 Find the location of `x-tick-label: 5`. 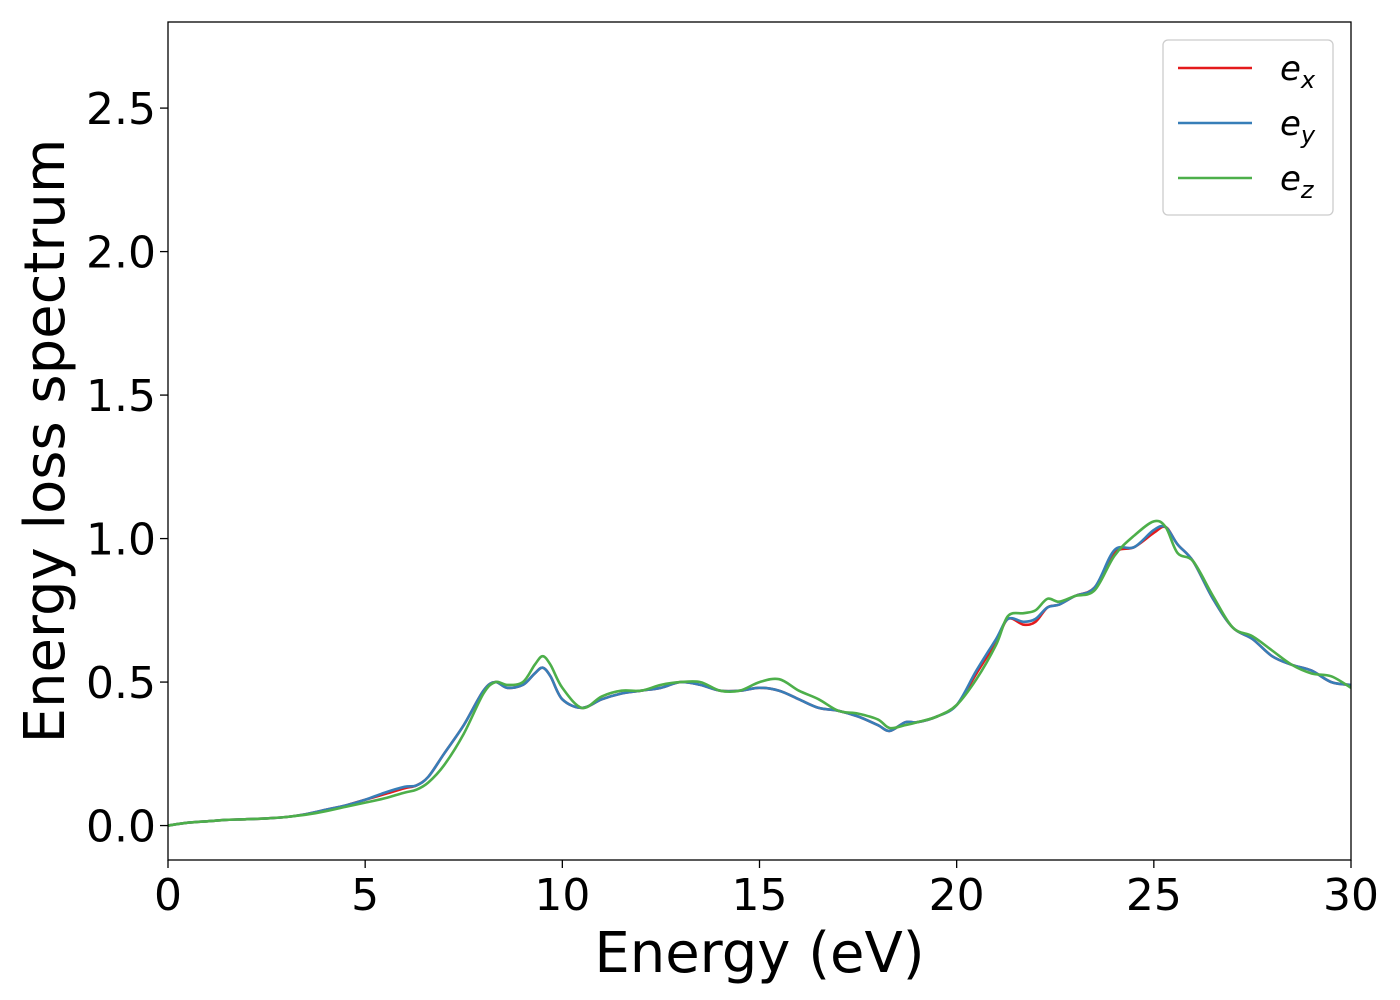

x-tick-label: 5 is located at coordinates (365, 895).